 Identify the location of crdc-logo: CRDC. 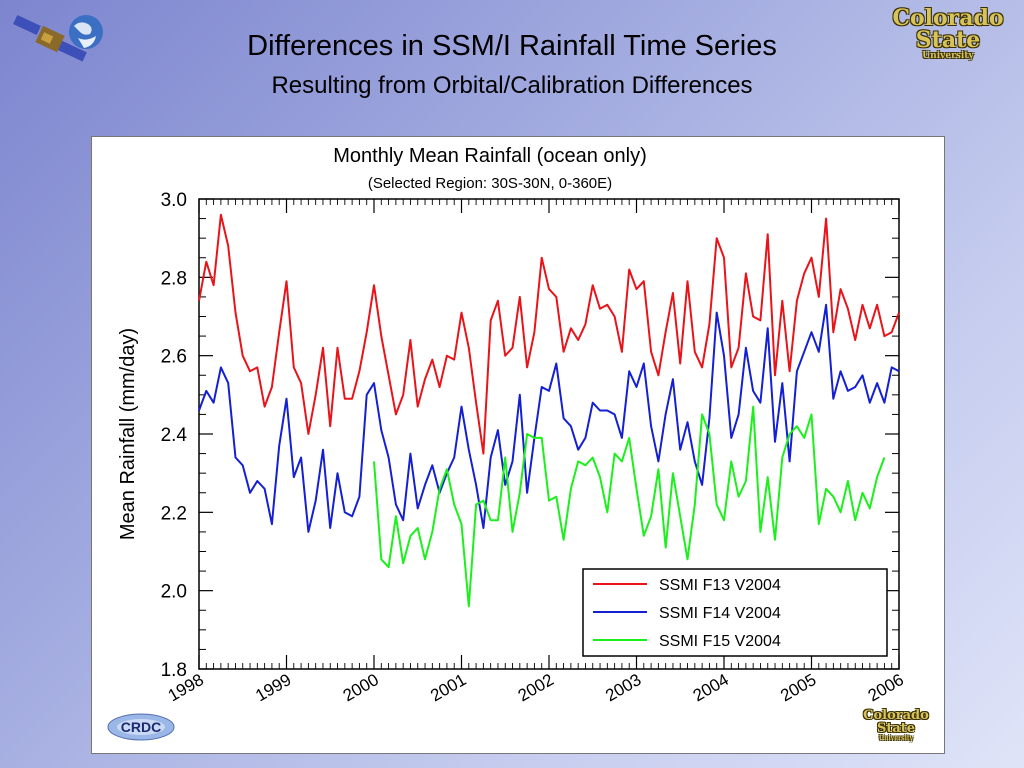
(141, 727).